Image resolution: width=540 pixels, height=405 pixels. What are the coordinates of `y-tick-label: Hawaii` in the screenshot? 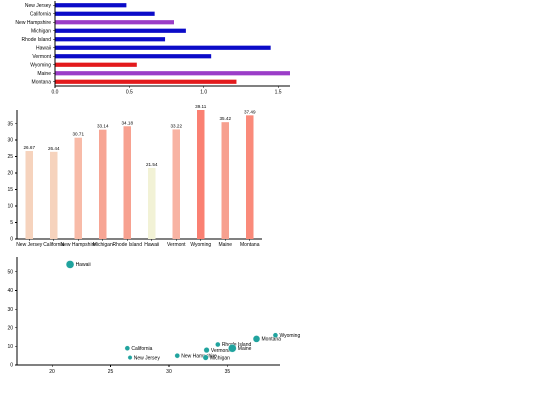 It's located at (43, 48).